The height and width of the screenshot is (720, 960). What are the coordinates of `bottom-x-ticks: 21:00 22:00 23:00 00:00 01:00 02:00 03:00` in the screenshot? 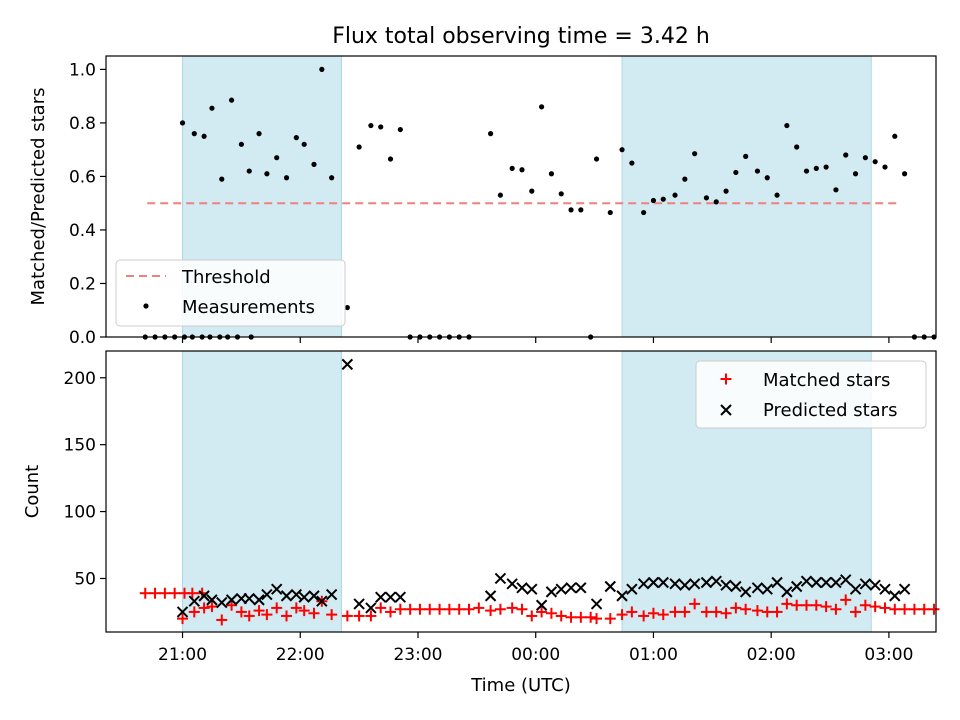 It's located at (535, 648).